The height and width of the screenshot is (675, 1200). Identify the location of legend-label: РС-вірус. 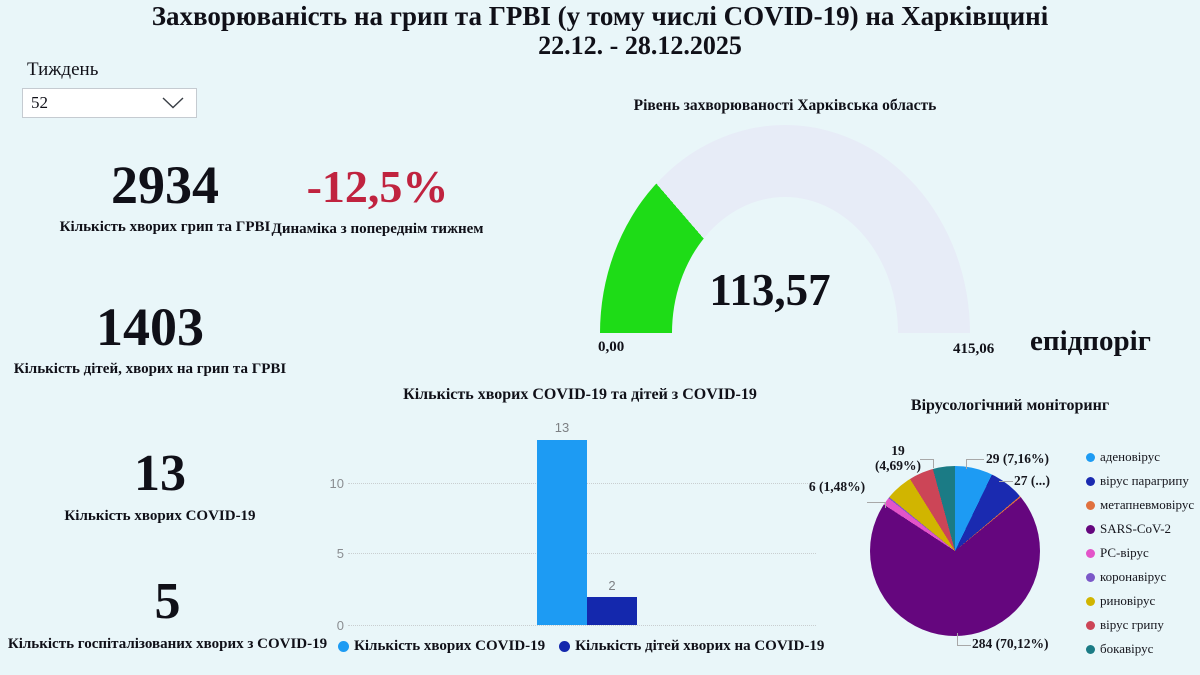
(1124, 552).